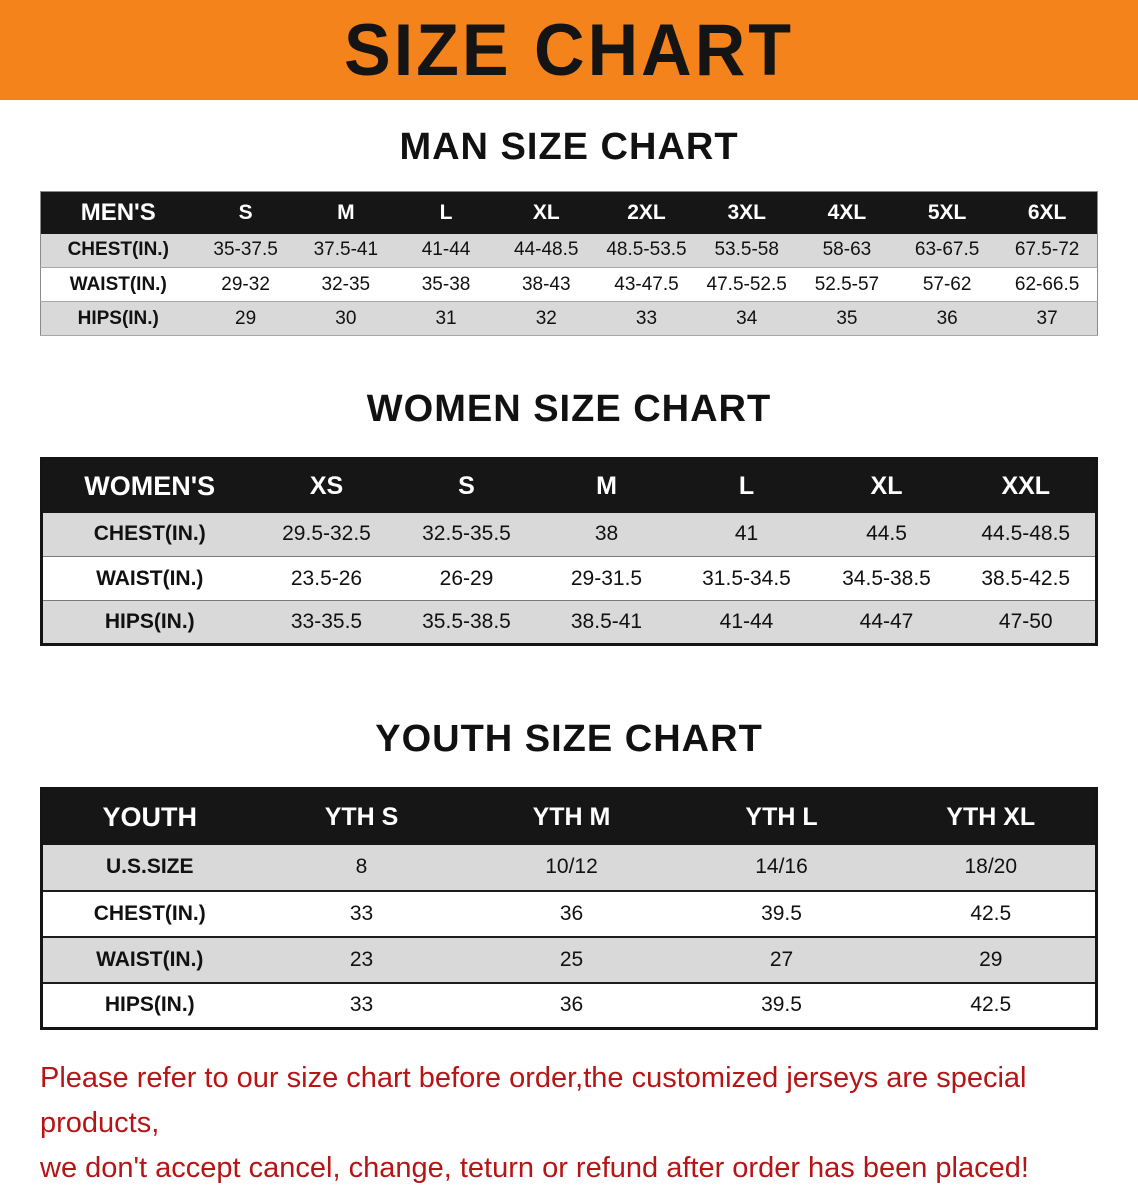  I want to click on size-cell: 57-62, so click(947, 284).